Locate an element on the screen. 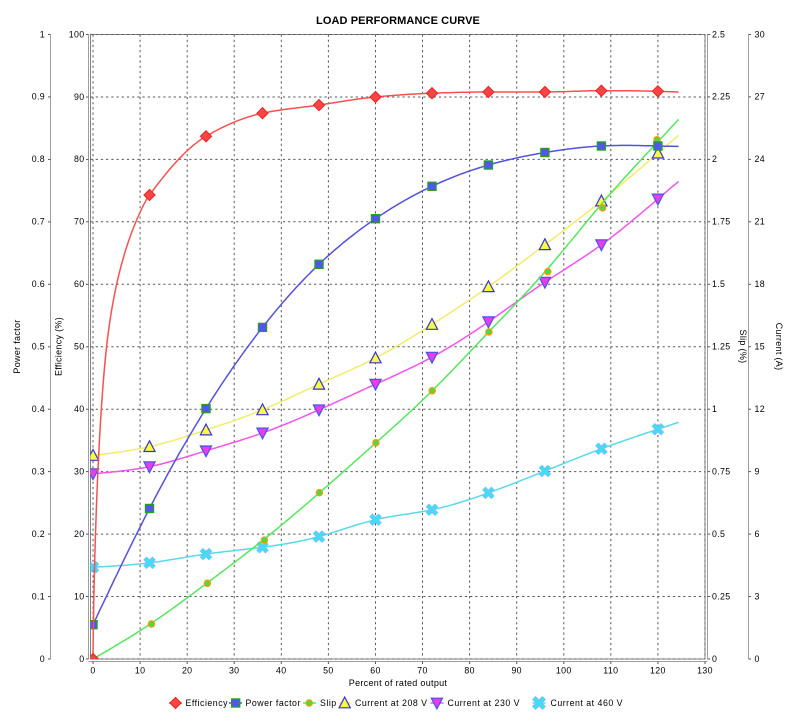  svg-text: 0.25 is located at coordinates (721, 596).